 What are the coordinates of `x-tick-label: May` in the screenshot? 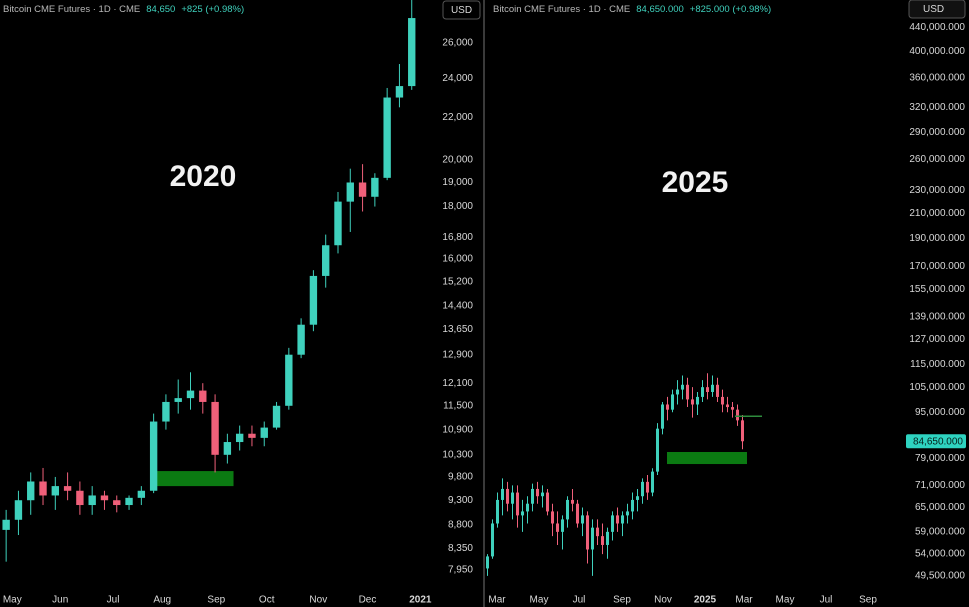 It's located at (785, 600).